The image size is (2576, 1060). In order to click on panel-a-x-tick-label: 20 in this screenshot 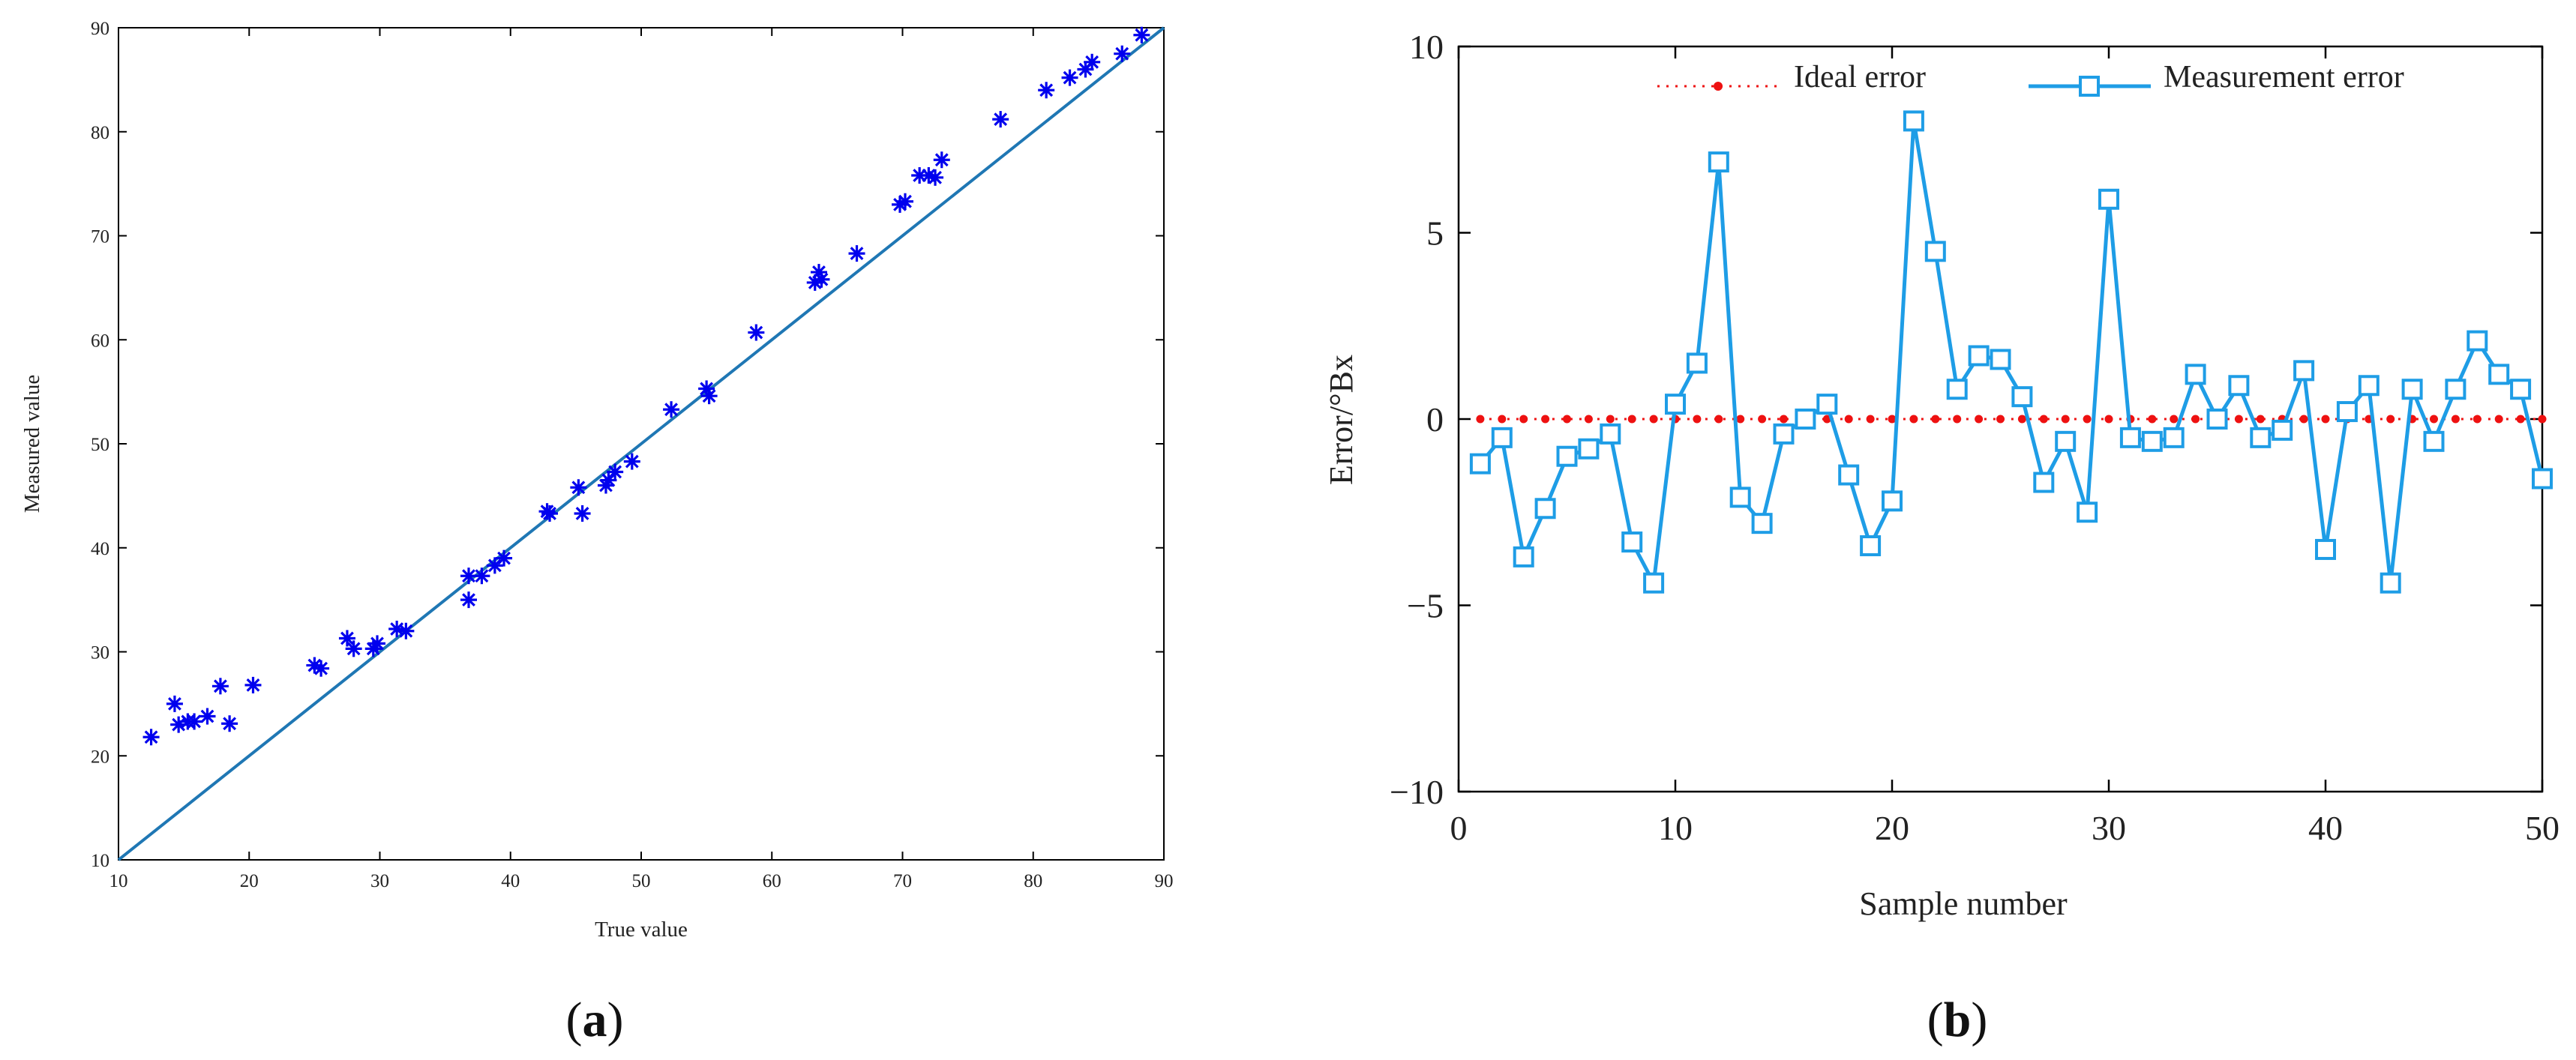, I will do `click(250, 881)`.